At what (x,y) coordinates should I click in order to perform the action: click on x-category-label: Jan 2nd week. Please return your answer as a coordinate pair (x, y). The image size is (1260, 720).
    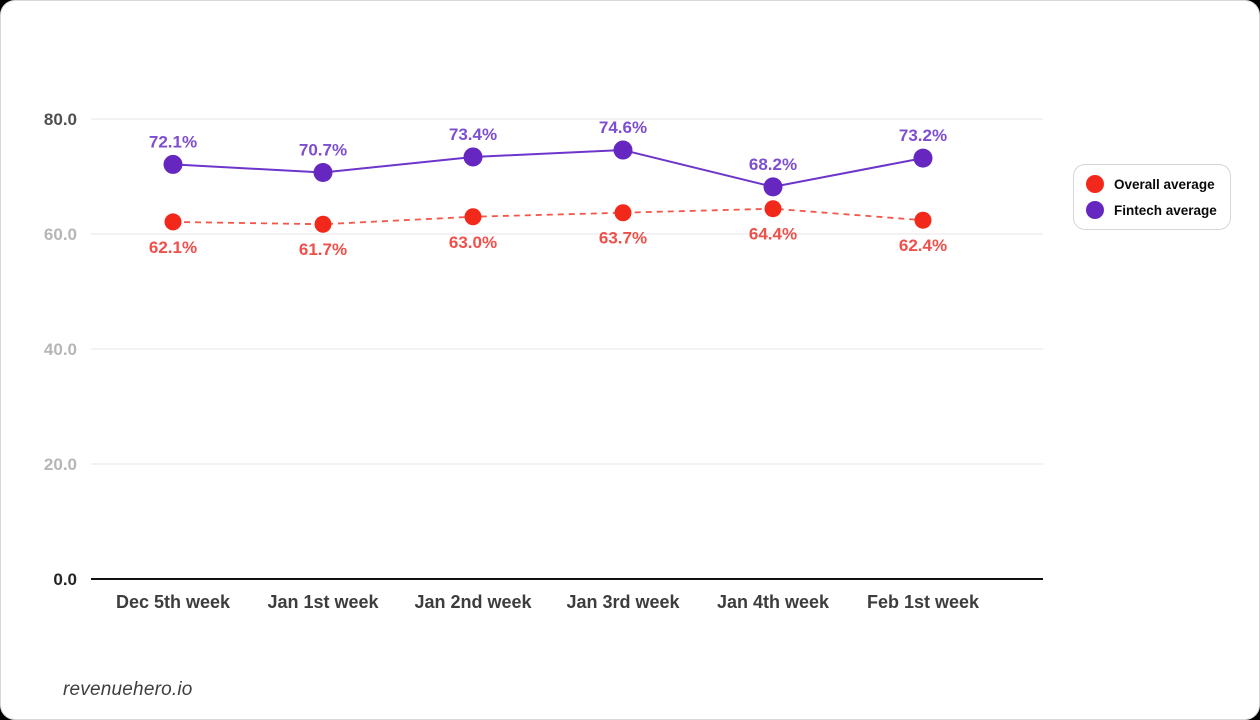
    Looking at the image, I should click on (473, 602).